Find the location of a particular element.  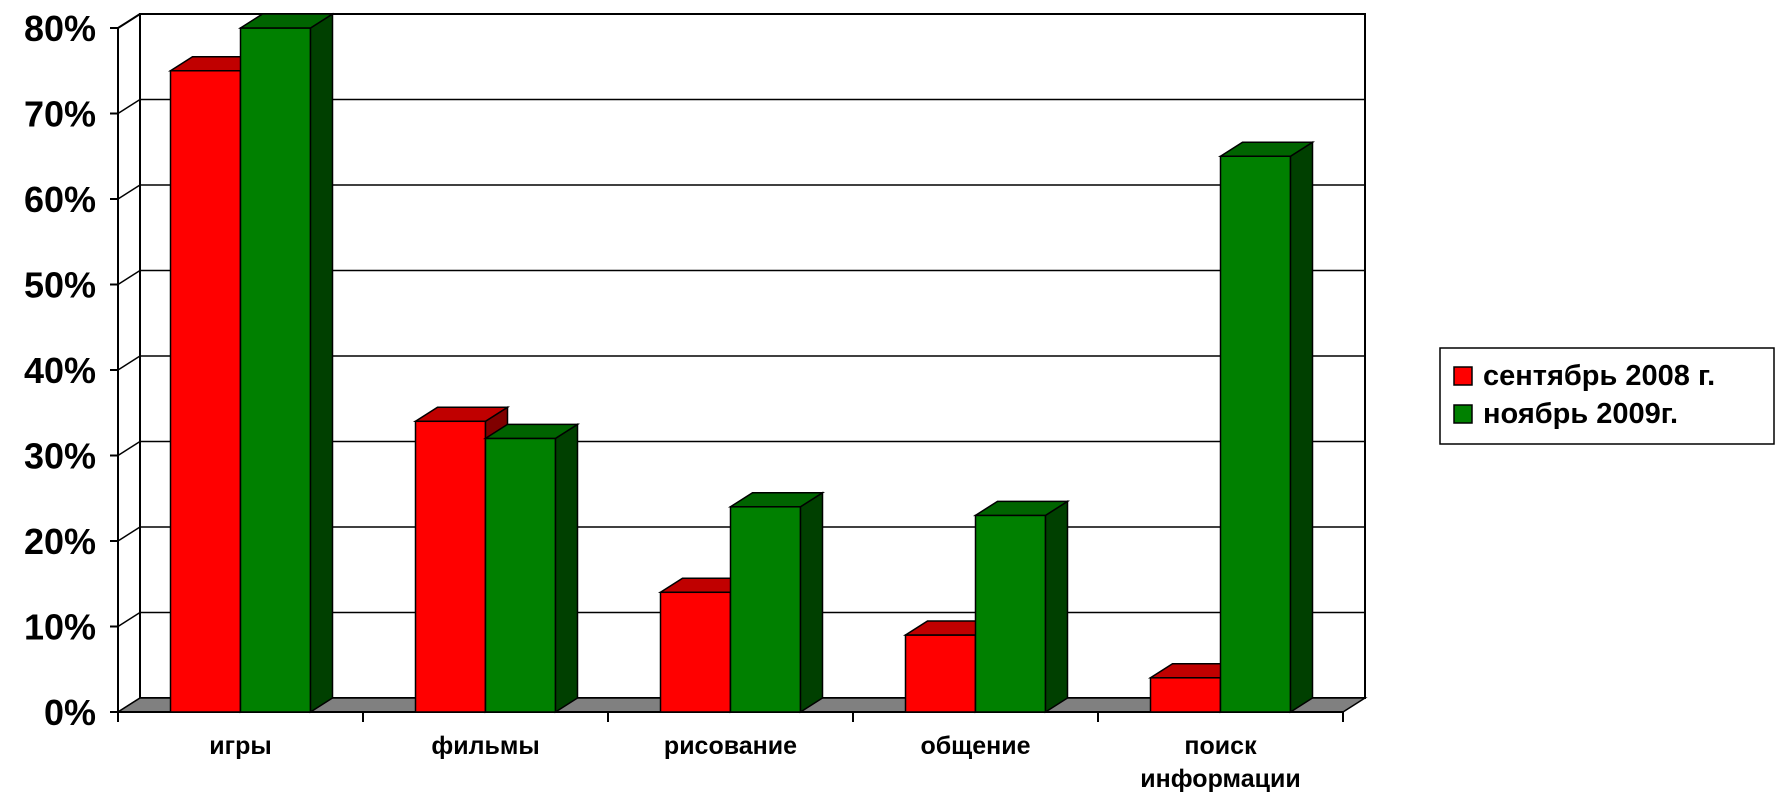

legend-label: ноябрь 2009г. is located at coordinates (1580, 414).